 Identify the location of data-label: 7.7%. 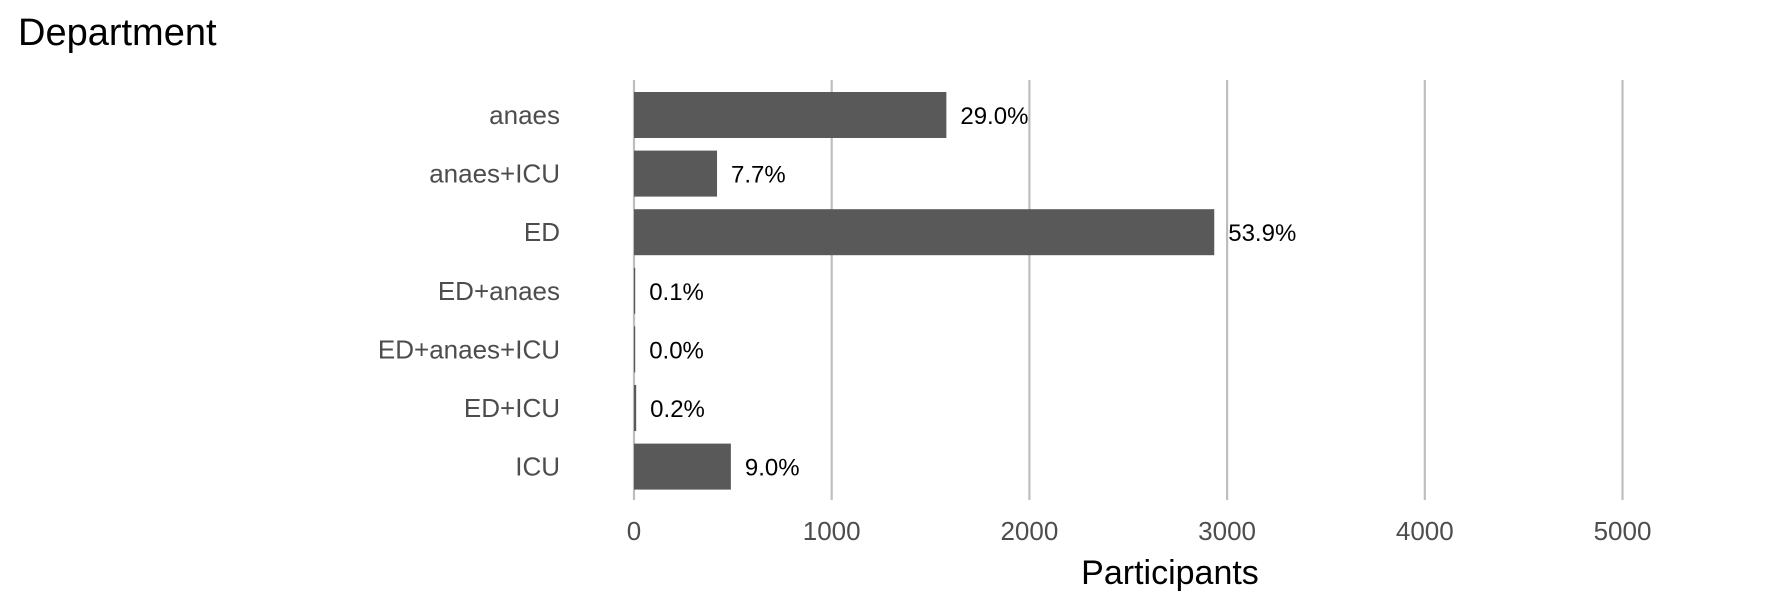
(758, 175).